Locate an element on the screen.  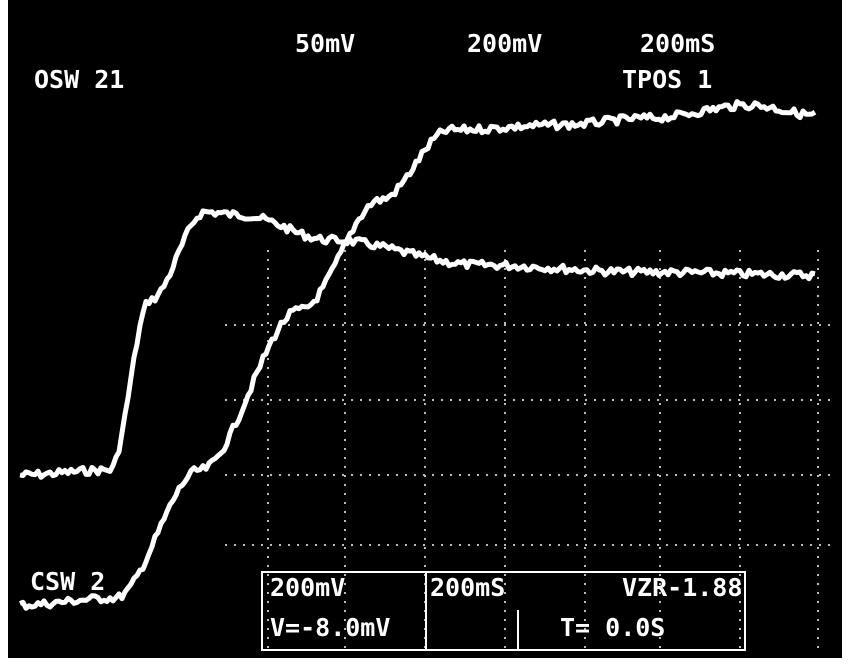
ch2-scale: 200mV is located at coordinates (504, 43).